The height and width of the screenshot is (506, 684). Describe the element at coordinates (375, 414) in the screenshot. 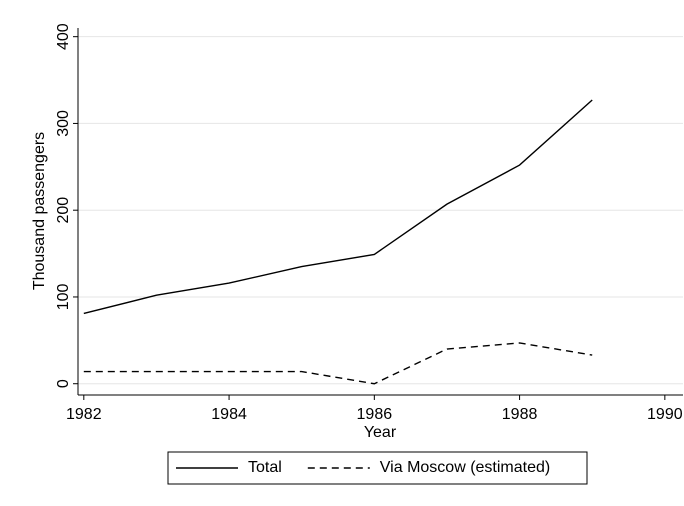

I see `x-tick-label: 1986` at that location.